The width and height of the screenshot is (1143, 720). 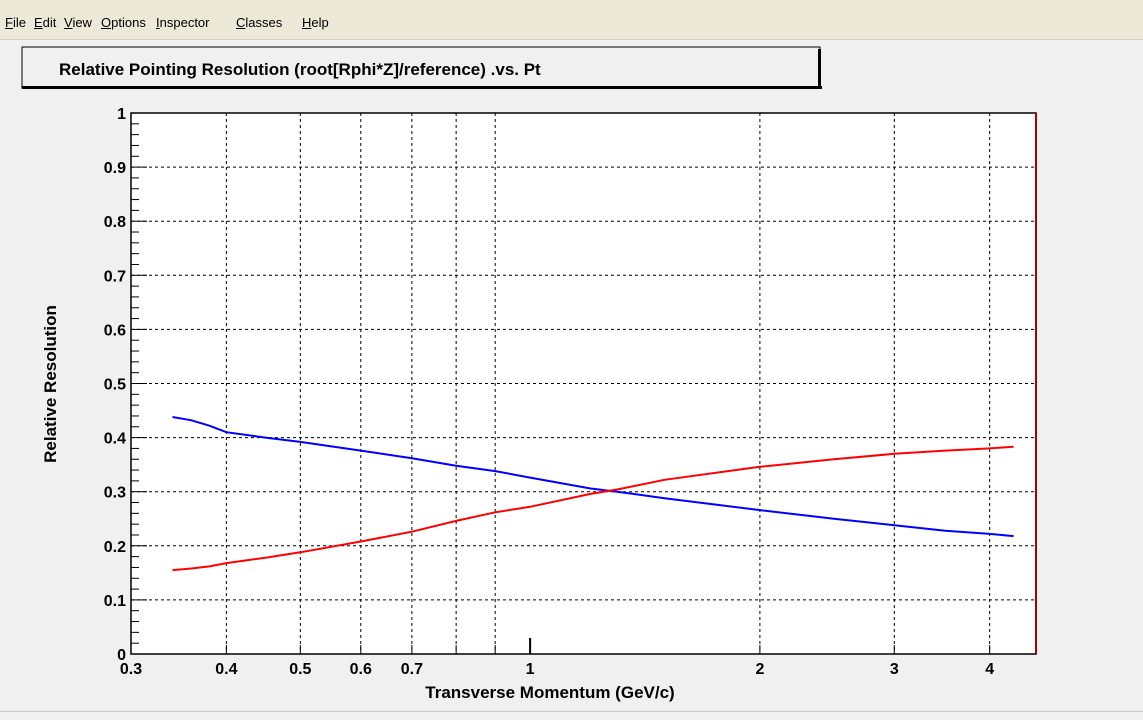 I want to click on menu-options: Options, so click(x=123, y=22).